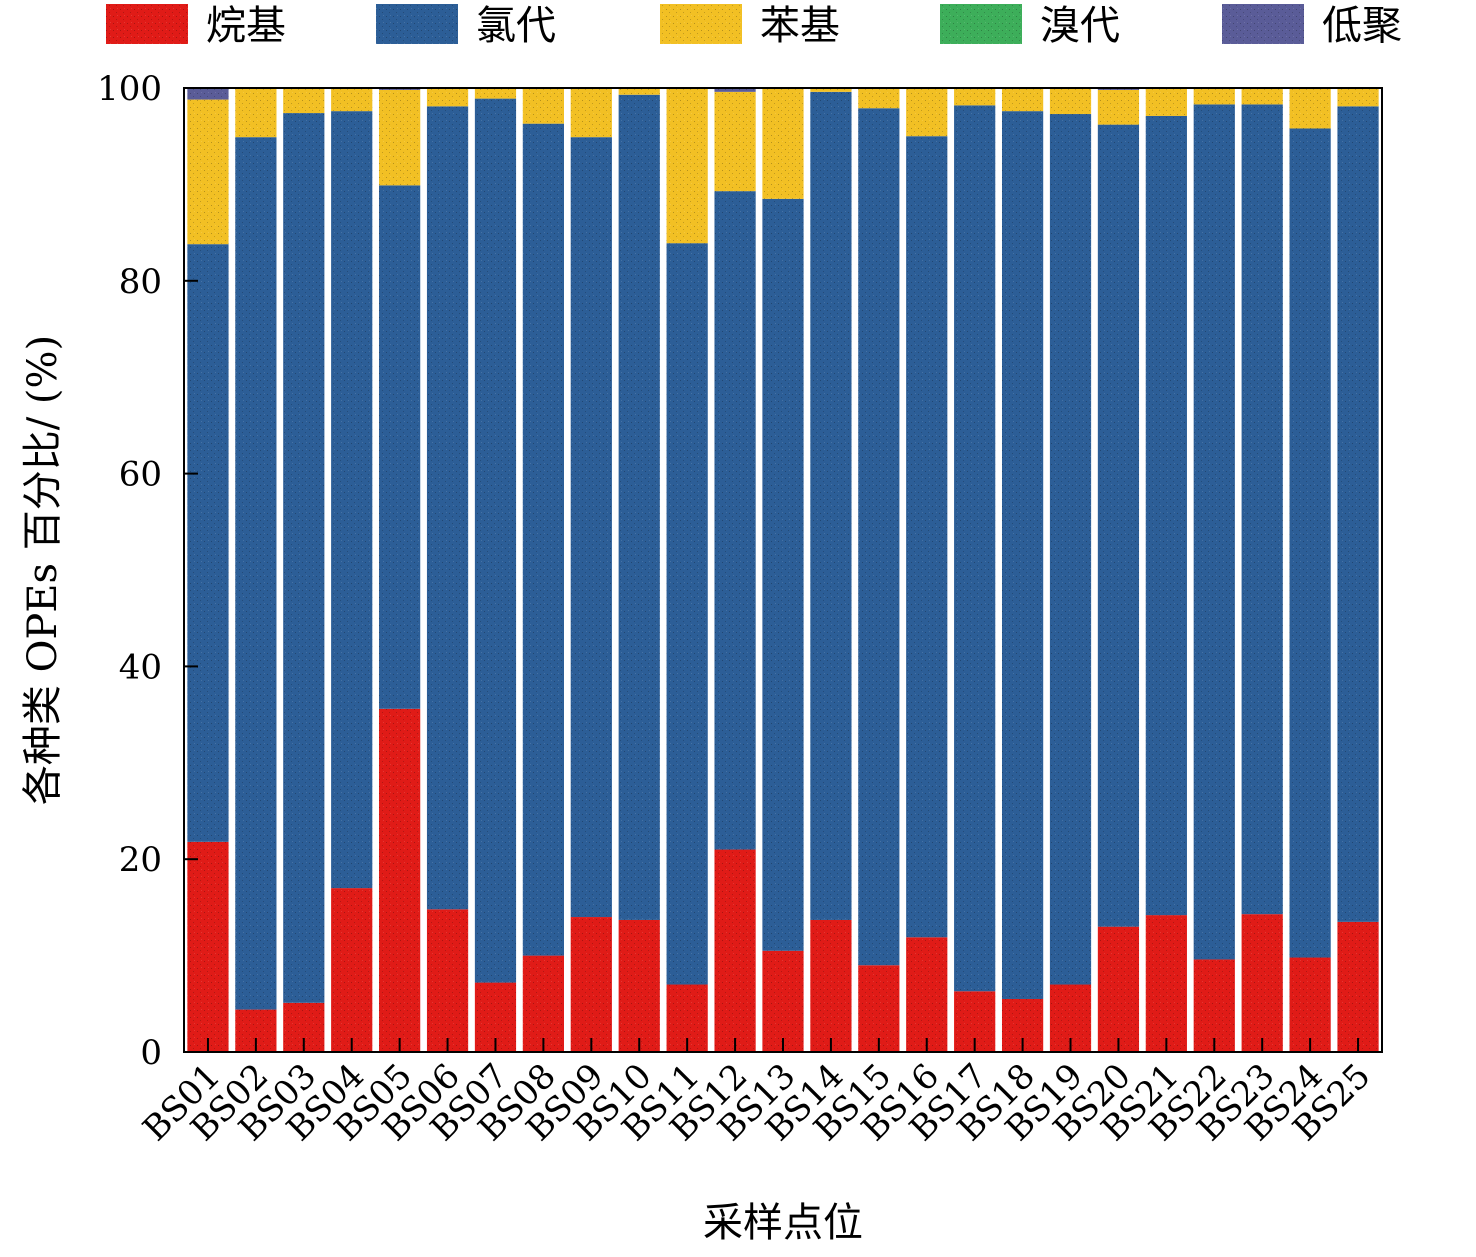 Image resolution: width=1476 pixels, height=1257 pixels. Describe the element at coordinates (400, 447) in the screenshot. I see `bar-texture-BS05-s1` at that location.